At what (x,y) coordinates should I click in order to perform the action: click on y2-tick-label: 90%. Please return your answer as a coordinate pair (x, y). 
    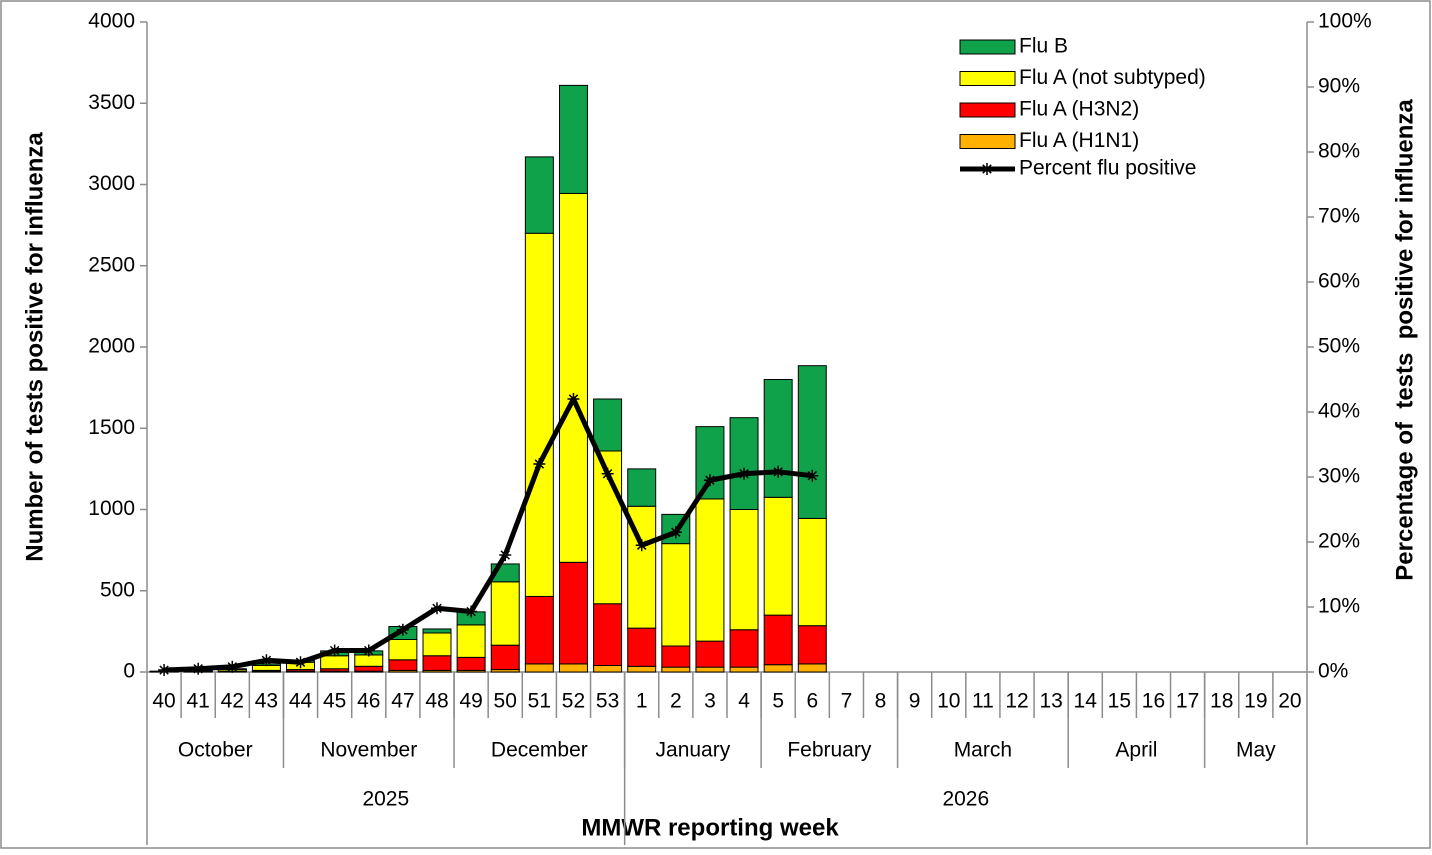
    Looking at the image, I should click on (1339, 86).